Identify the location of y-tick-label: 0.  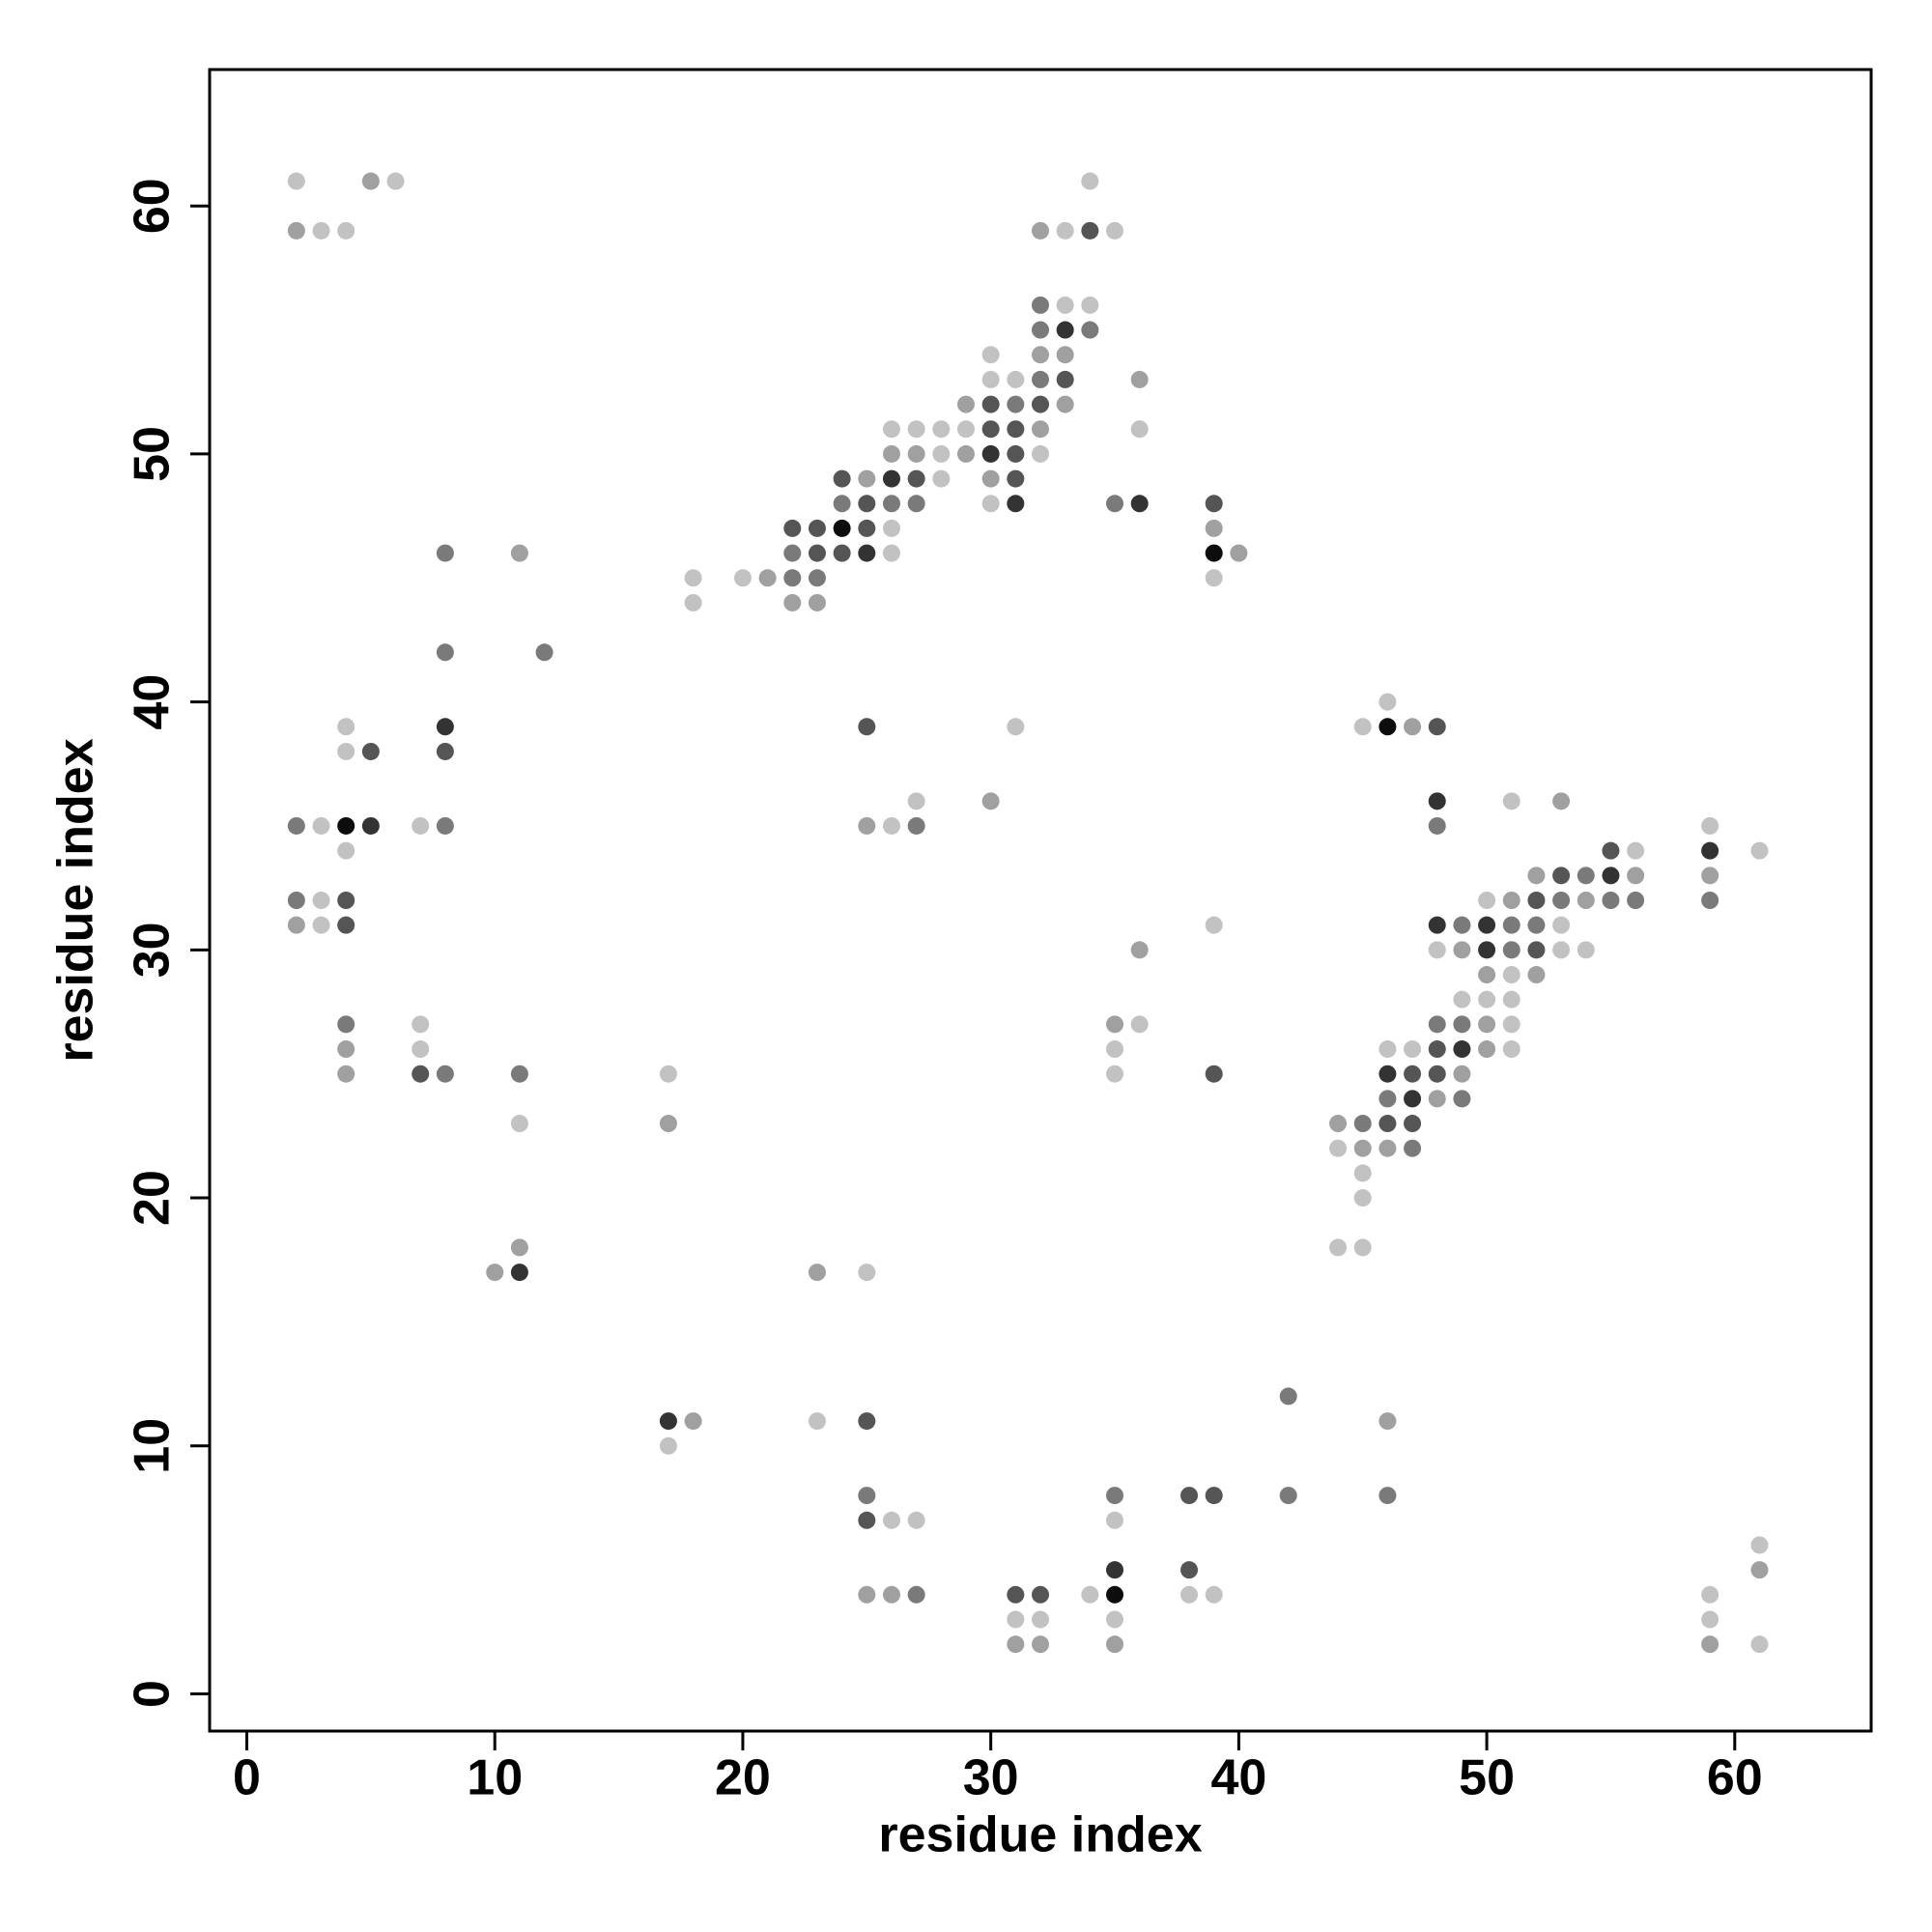
(153, 1694).